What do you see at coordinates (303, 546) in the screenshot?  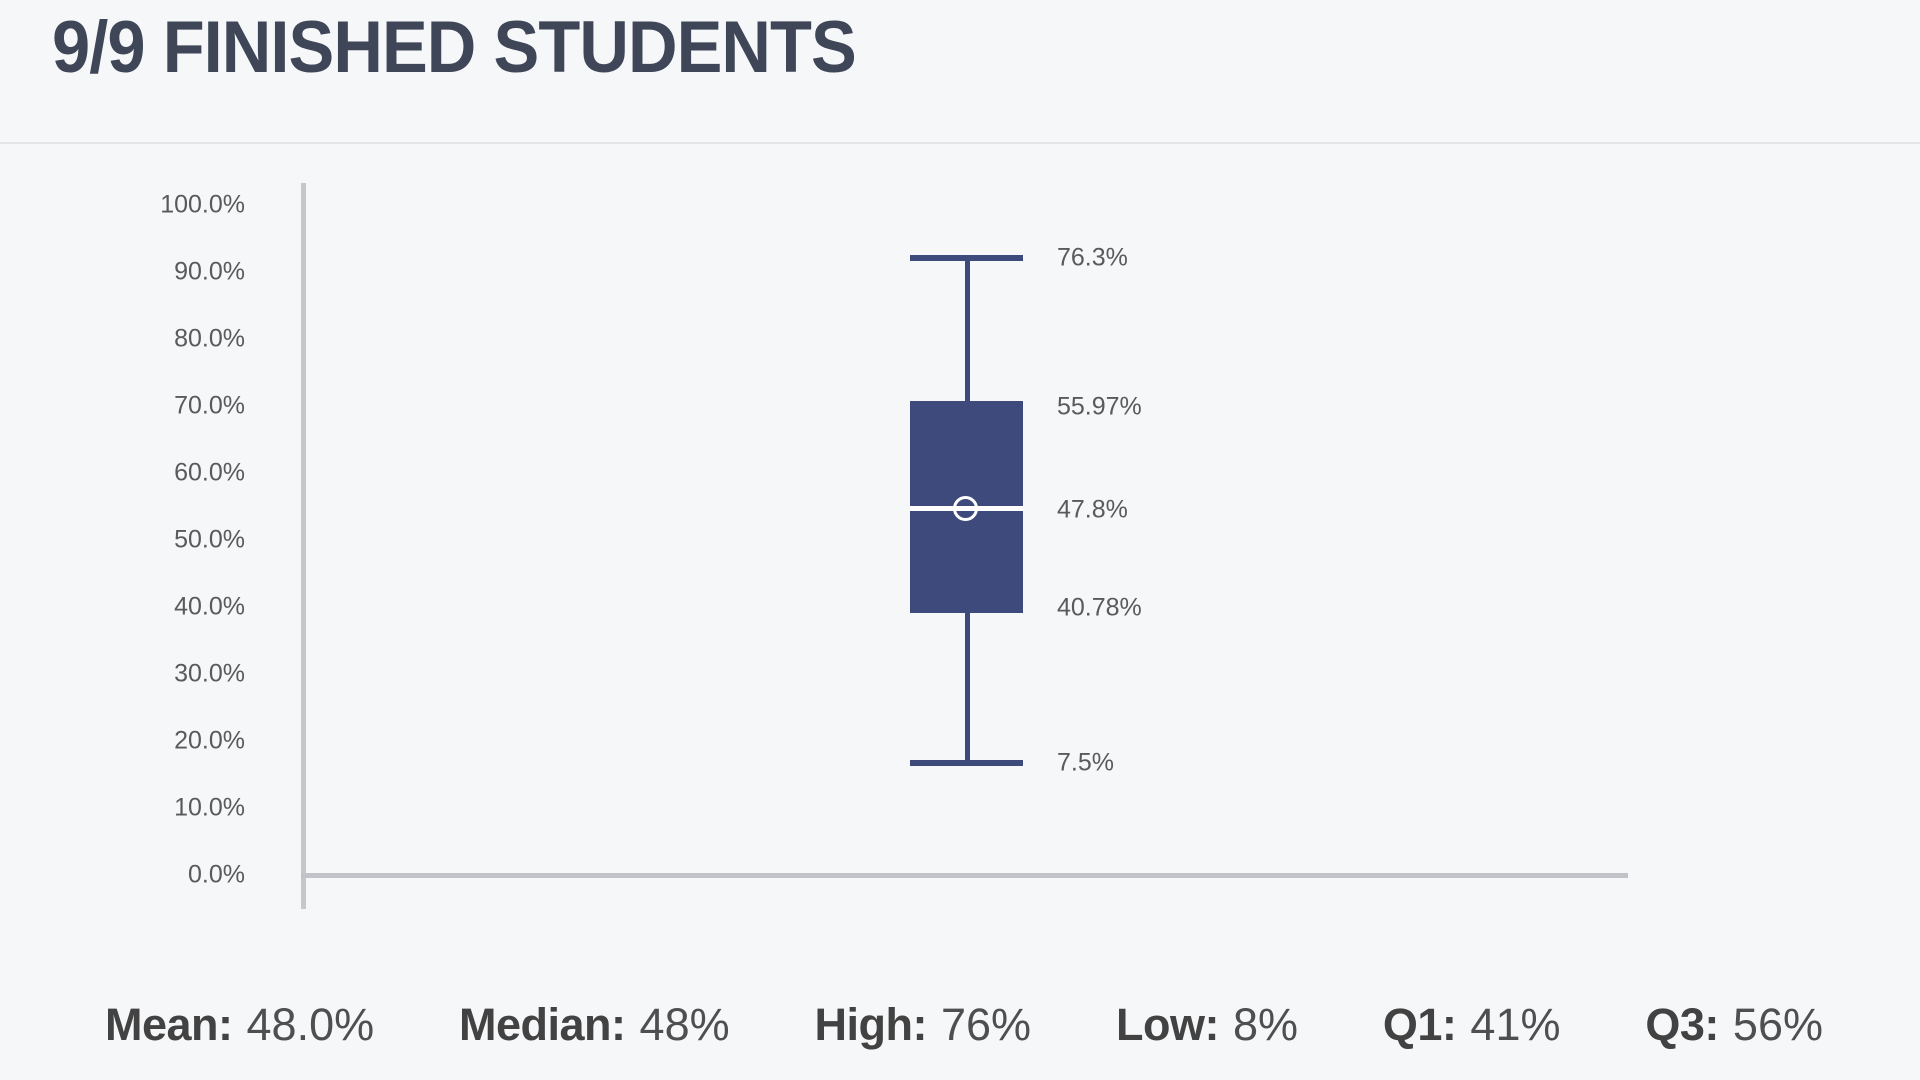 I see `y-axis-line` at bounding box center [303, 546].